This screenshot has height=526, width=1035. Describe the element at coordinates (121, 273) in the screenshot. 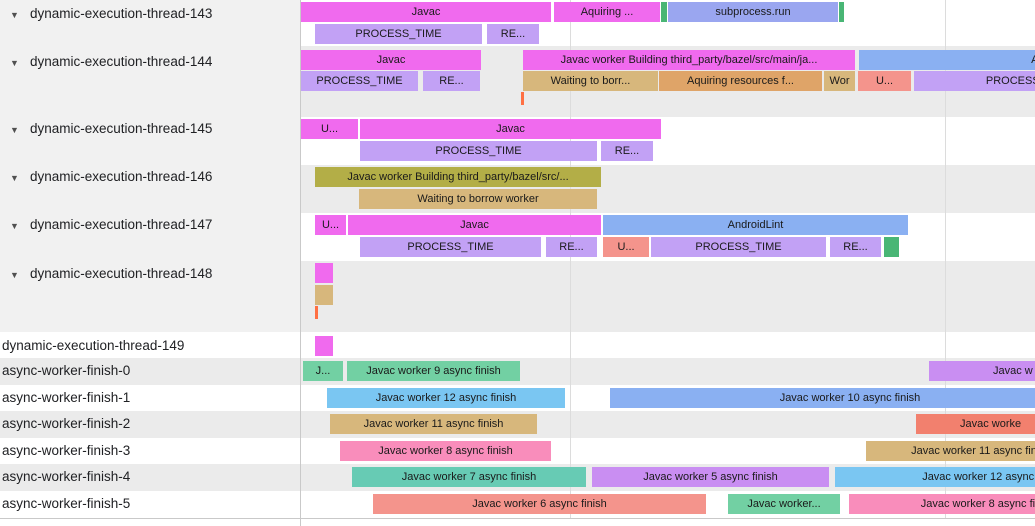

I see `track-name: dynamic-execution-thread-148` at that location.